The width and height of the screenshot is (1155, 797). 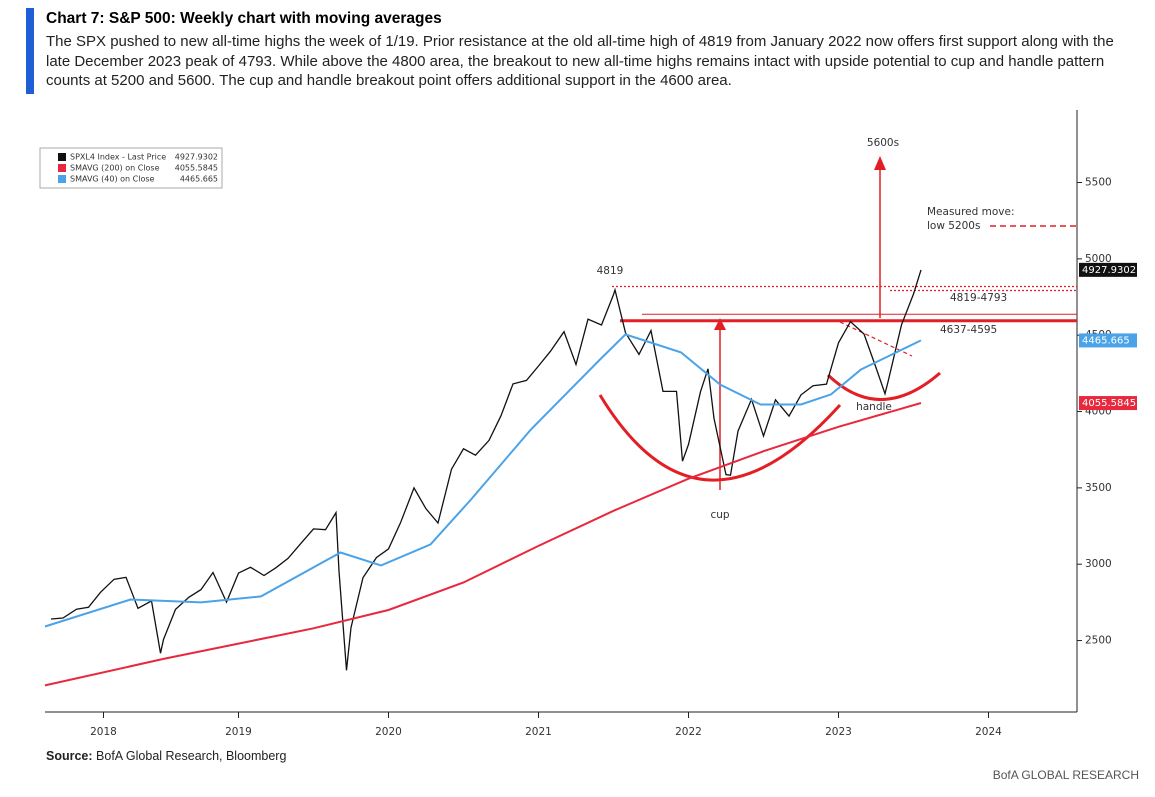 I want to click on price-tag-label: 4927.9302, so click(x=1109, y=270).